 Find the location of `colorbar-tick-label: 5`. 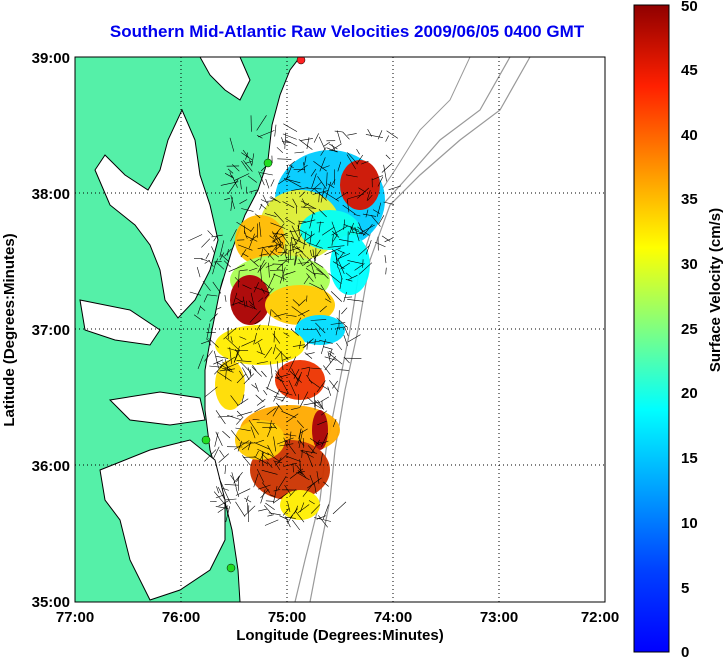

colorbar-tick-label: 5 is located at coordinates (685, 588).